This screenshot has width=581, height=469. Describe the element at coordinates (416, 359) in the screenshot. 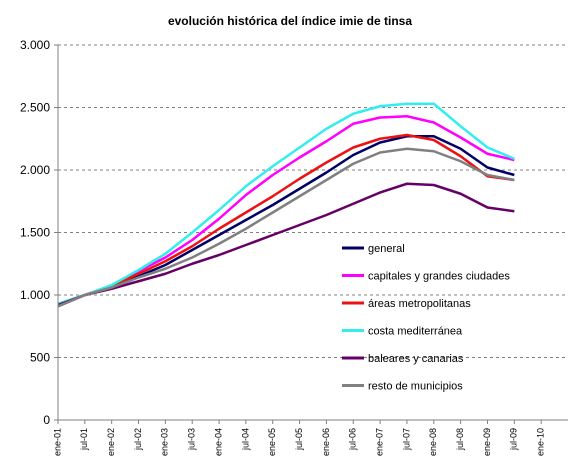

I see `legend-label: baleares y canarias` at that location.